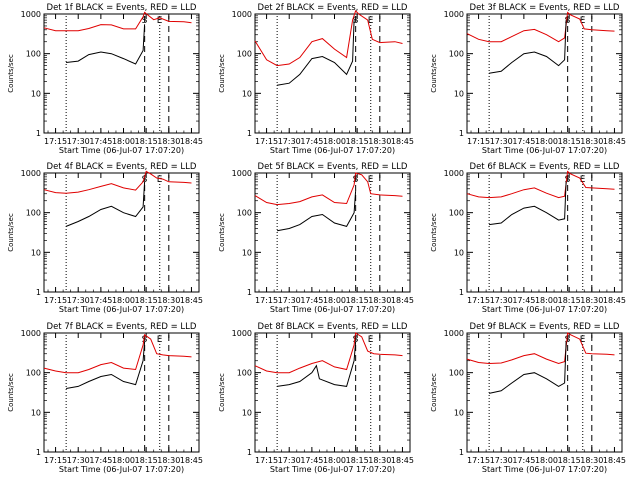 The width and height of the screenshot is (640, 485). What do you see at coordinates (122, 8) in the screenshot?
I see `panel-title: Det 1f BLACK = Events, RED = LLD` at bounding box center [122, 8].